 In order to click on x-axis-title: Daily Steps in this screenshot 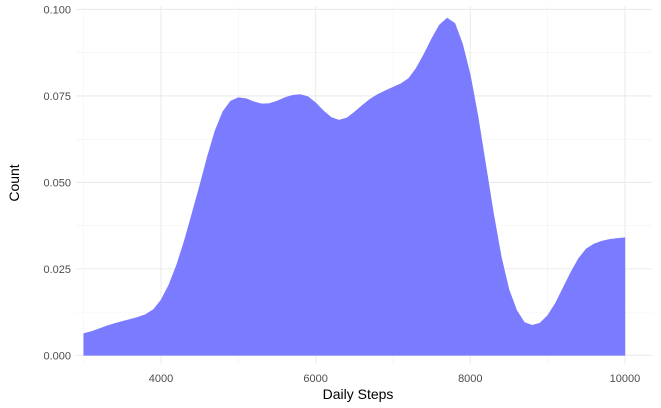, I will do `click(358, 394)`.